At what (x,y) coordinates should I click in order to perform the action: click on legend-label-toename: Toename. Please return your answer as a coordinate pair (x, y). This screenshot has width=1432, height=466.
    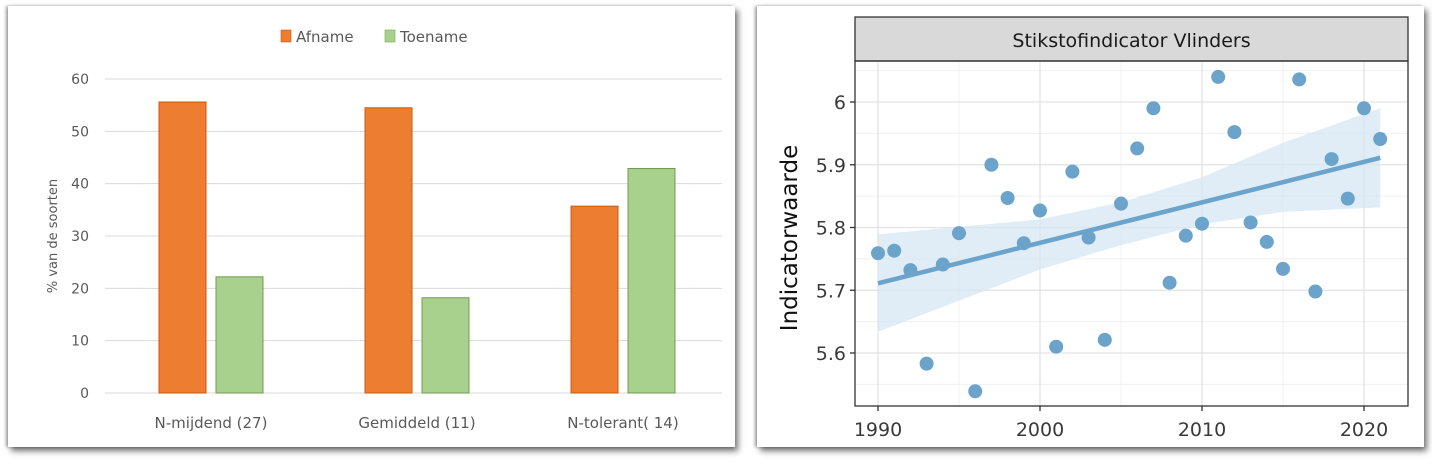
    Looking at the image, I should click on (433, 37).